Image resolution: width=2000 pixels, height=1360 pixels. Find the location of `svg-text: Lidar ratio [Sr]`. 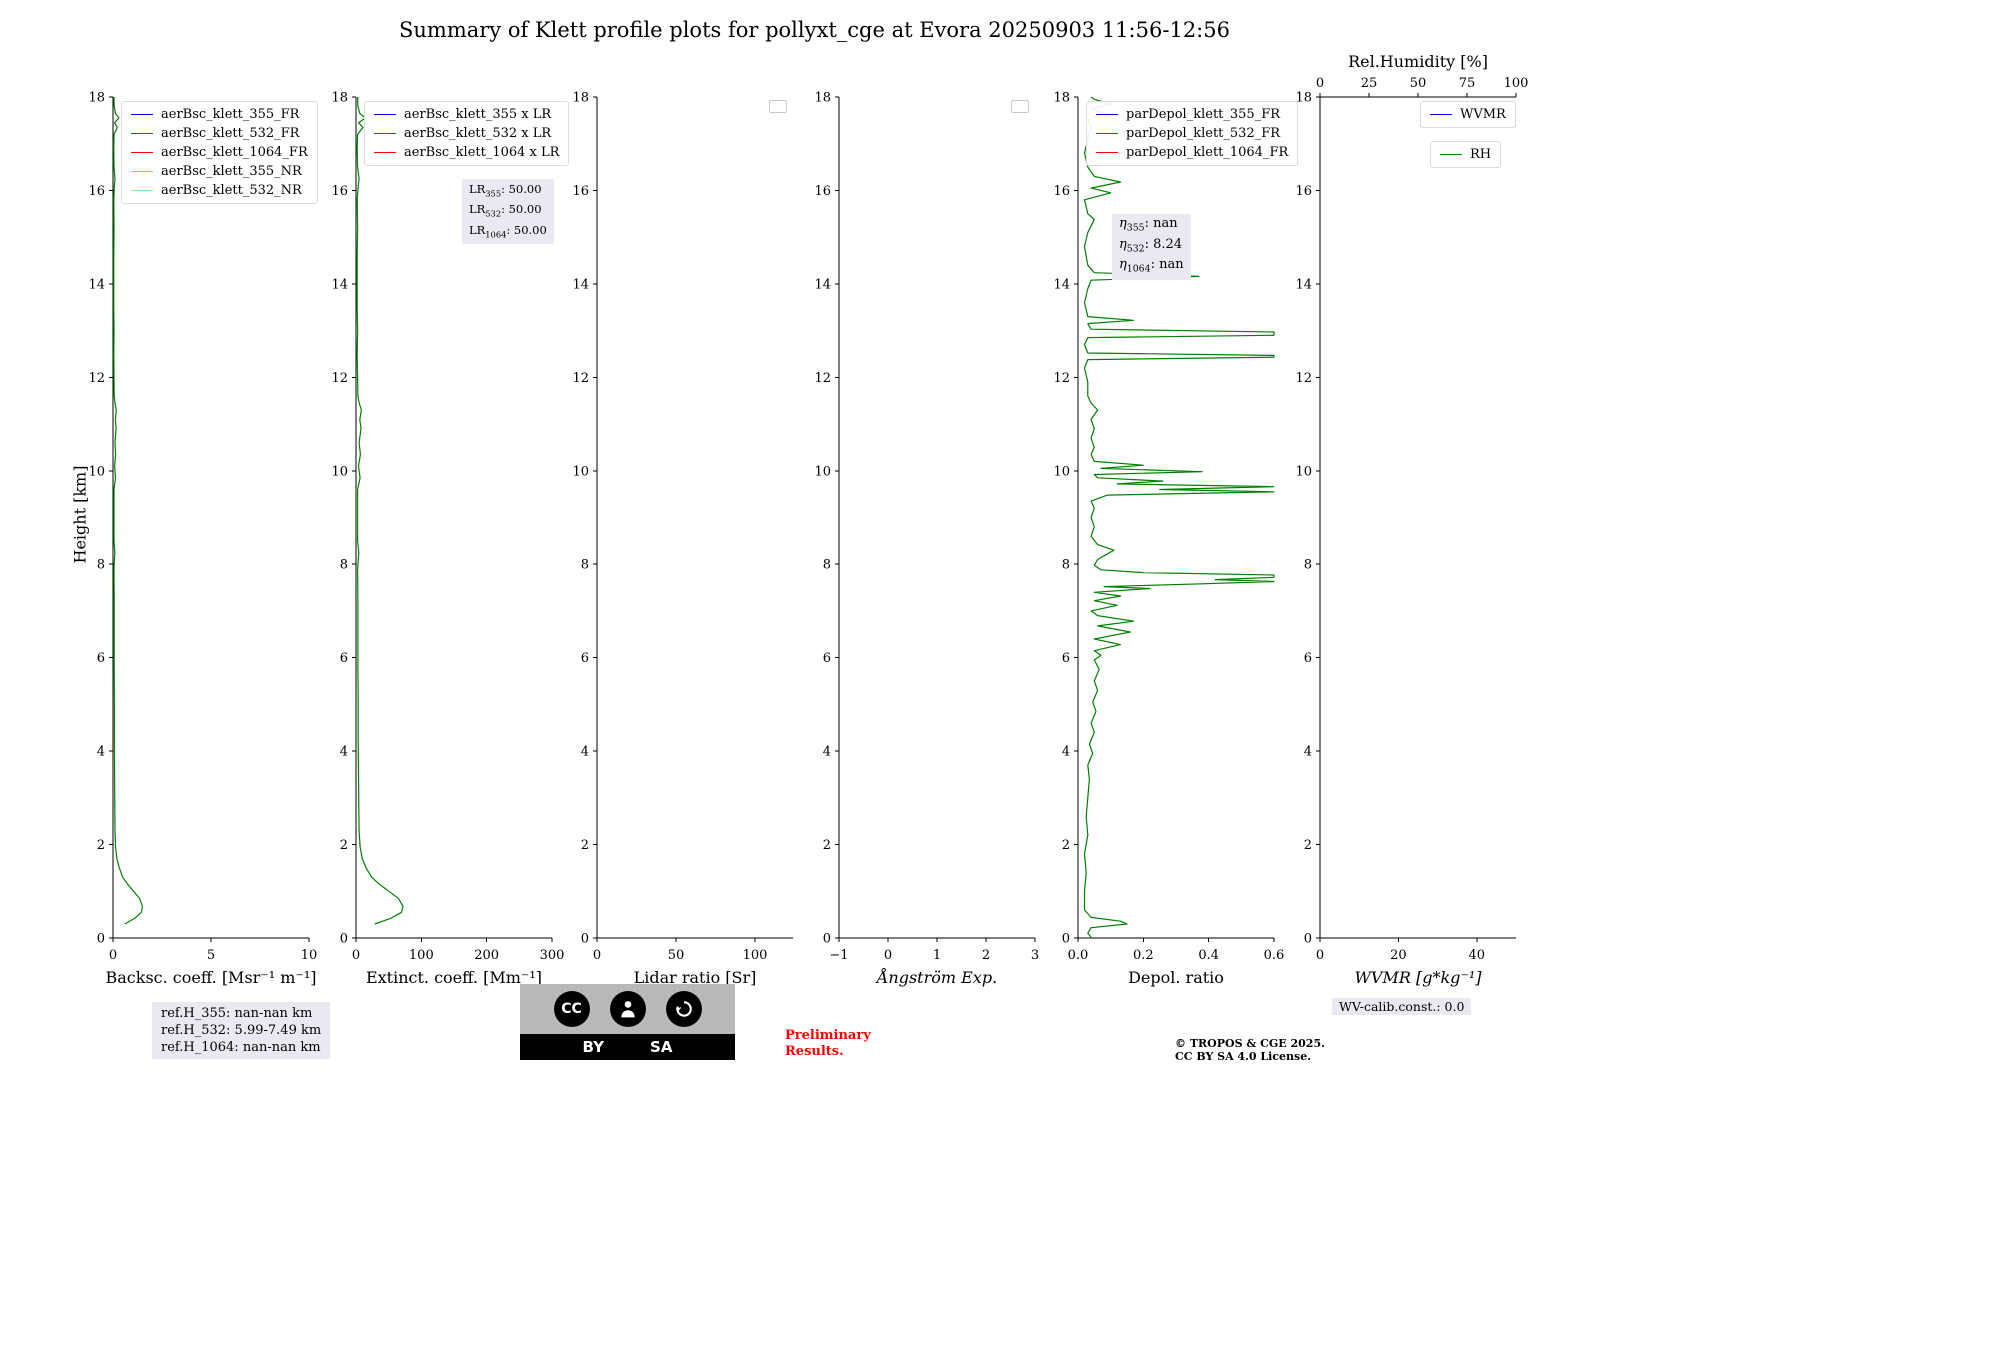

svg-text: Lidar ratio [Sr] is located at coordinates (695, 977).